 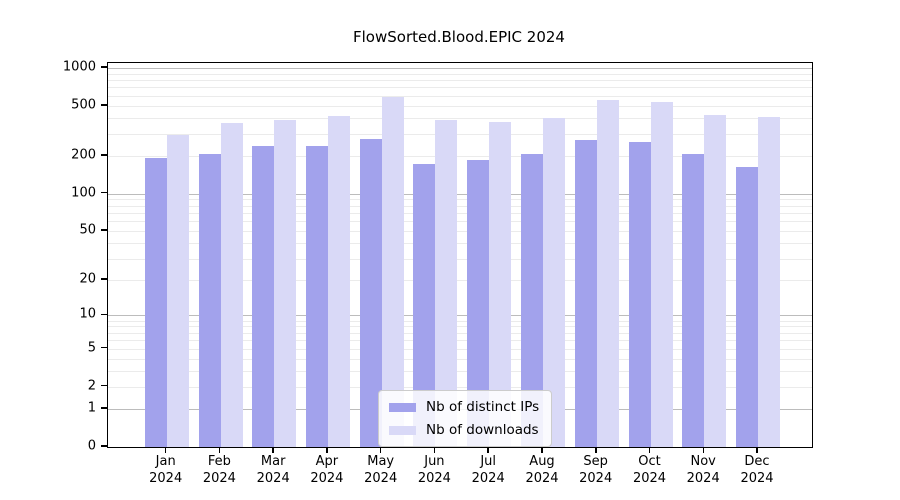 What do you see at coordinates (478, 303) in the screenshot?
I see `bar-distinct-ips-jul` at bounding box center [478, 303].